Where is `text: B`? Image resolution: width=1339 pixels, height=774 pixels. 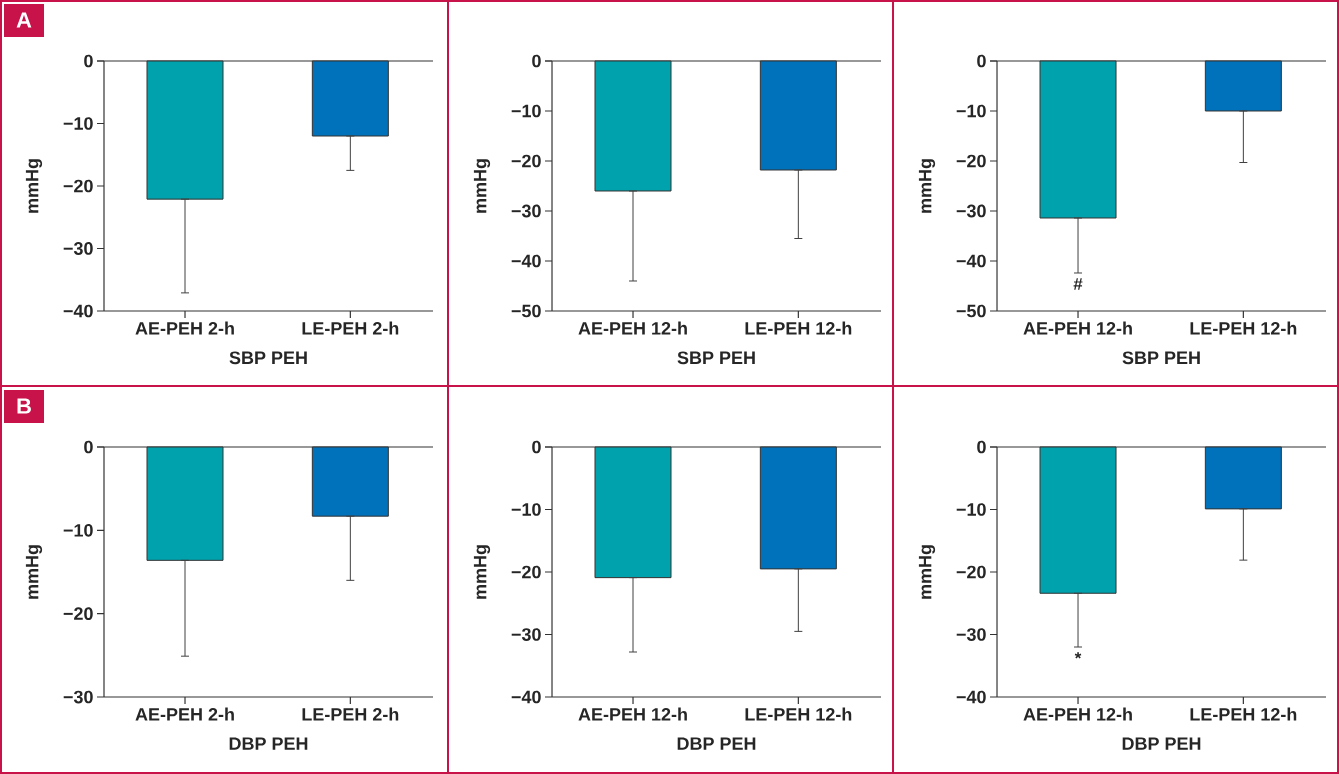
text: B is located at coordinates (24, 406).